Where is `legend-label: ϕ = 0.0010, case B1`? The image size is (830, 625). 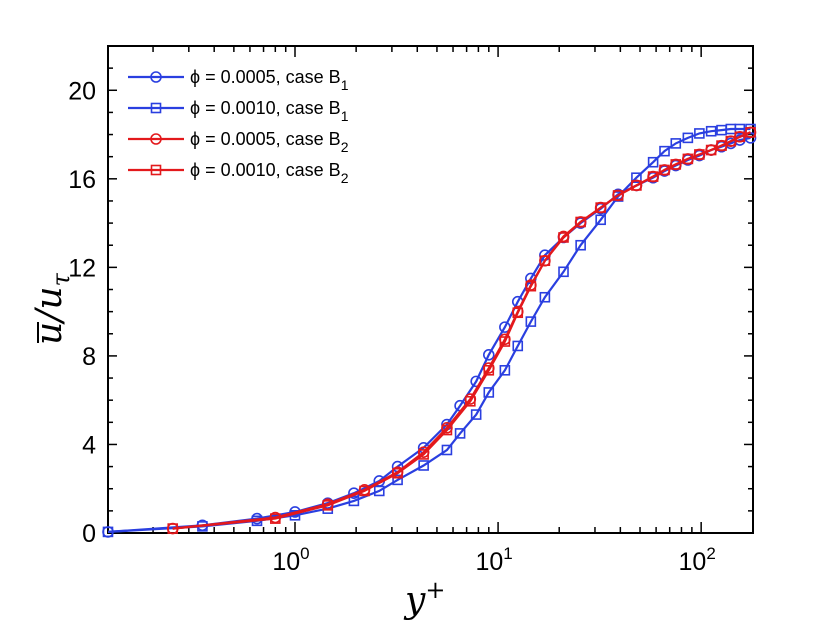
legend-label: ϕ = 0.0010, case B1 is located at coordinates (269, 111).